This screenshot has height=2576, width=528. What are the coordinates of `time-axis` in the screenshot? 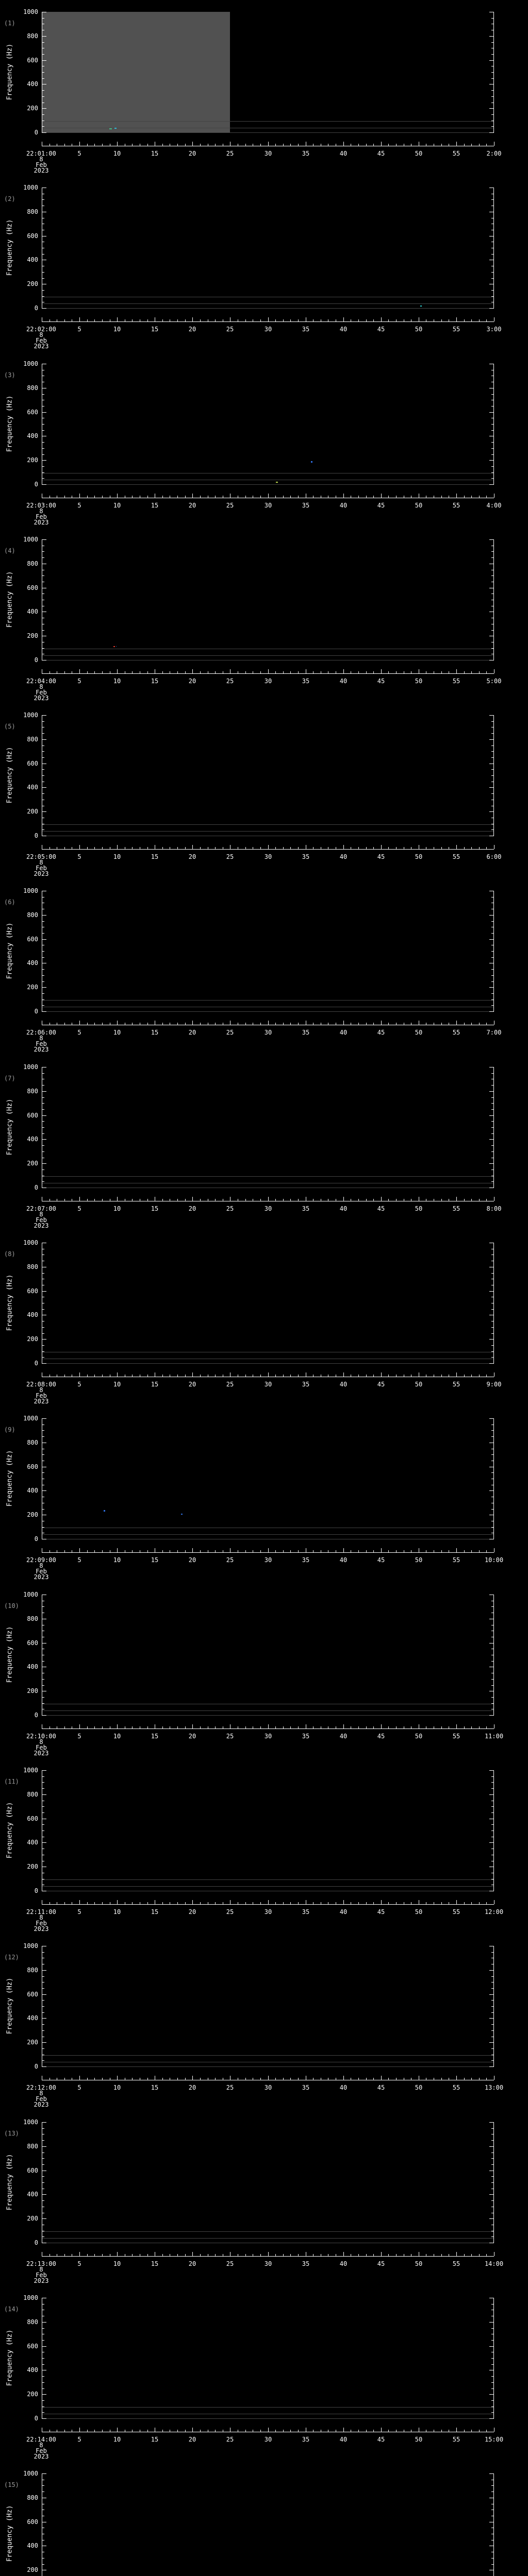 It's located at (268, 321).